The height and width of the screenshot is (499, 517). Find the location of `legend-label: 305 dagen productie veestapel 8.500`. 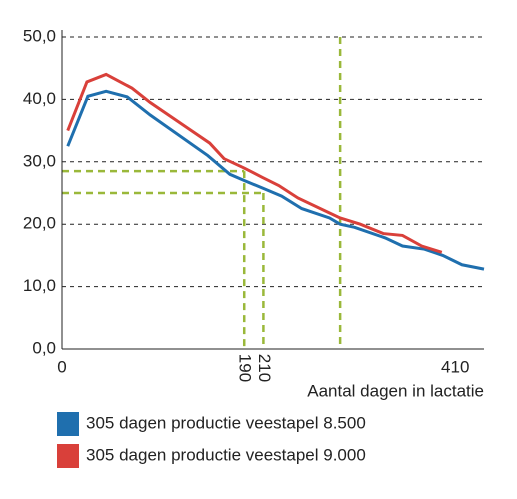

legend-label: 305 dagen productie veestapel 8.500 is located at coordinates (226, 422).